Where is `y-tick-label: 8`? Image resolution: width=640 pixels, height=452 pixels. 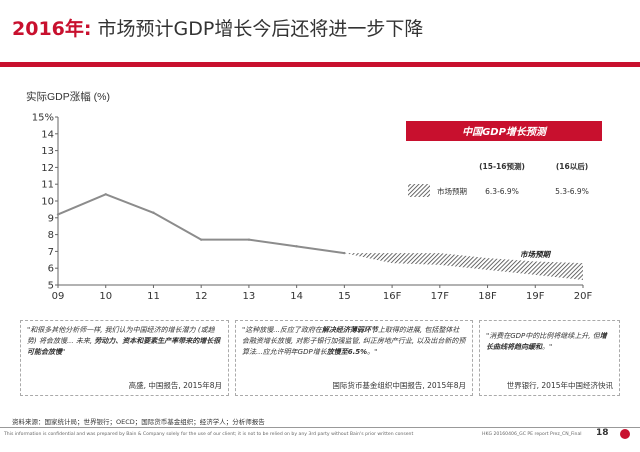
y-tick-label: 8 is located at coordinates (51, 235).